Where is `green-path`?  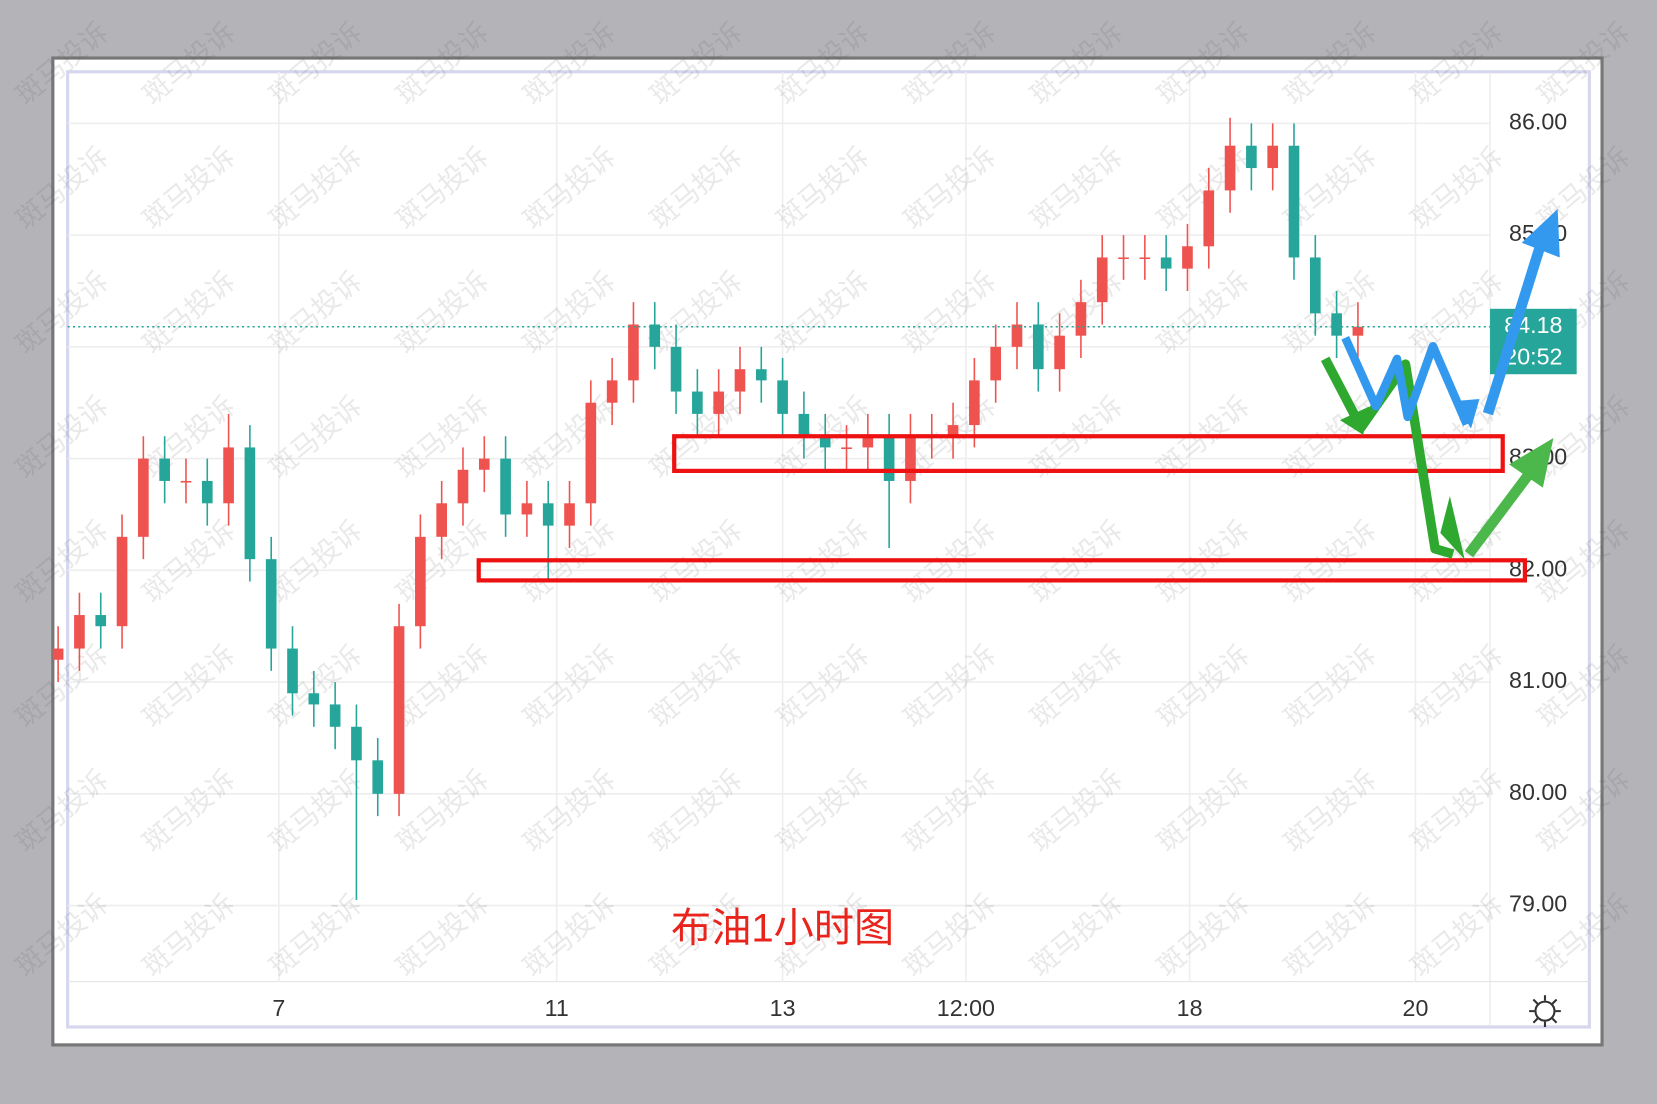
green-path is located at coordinates (1387, 457).